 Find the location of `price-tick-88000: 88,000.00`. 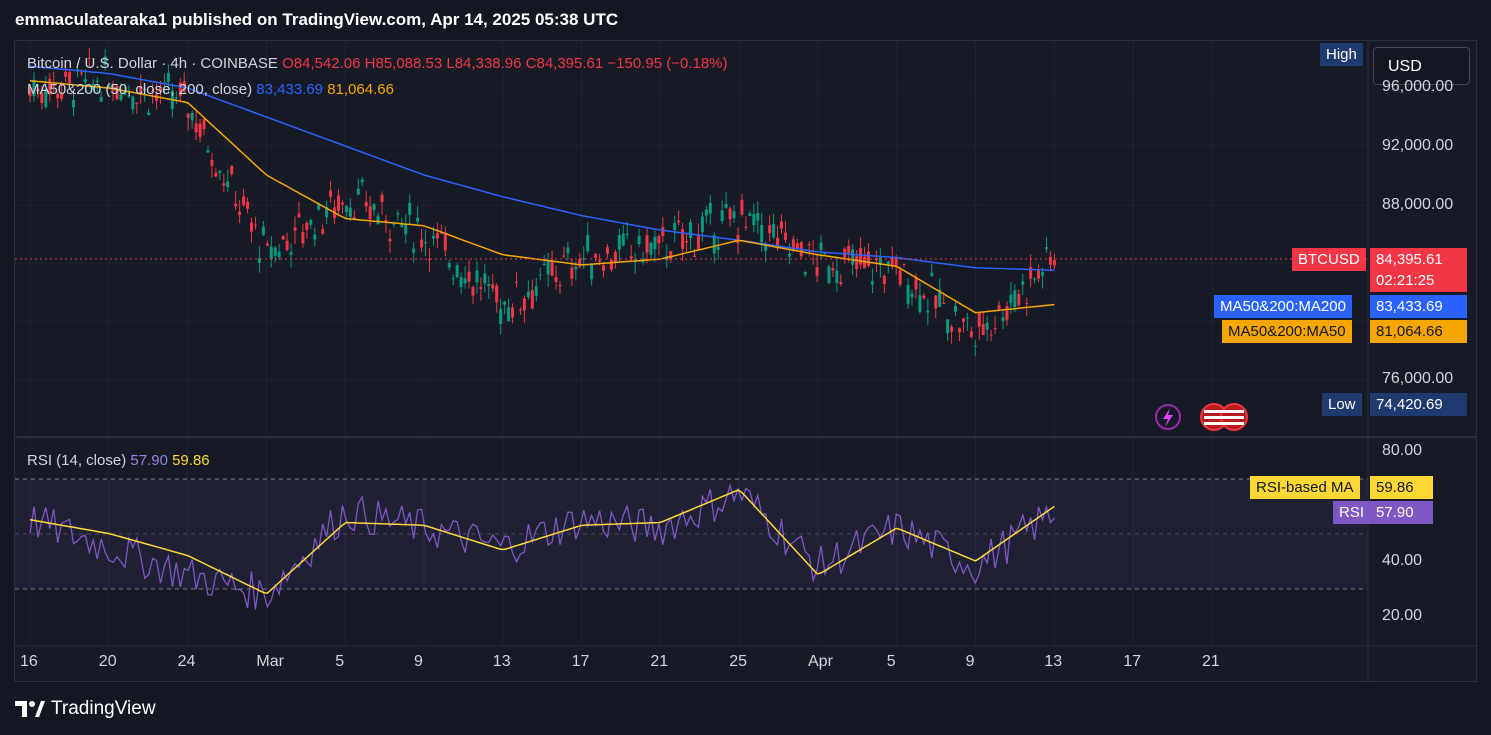

price-tick-88000: 88,000.00 is located at coordinates (1418, 204).